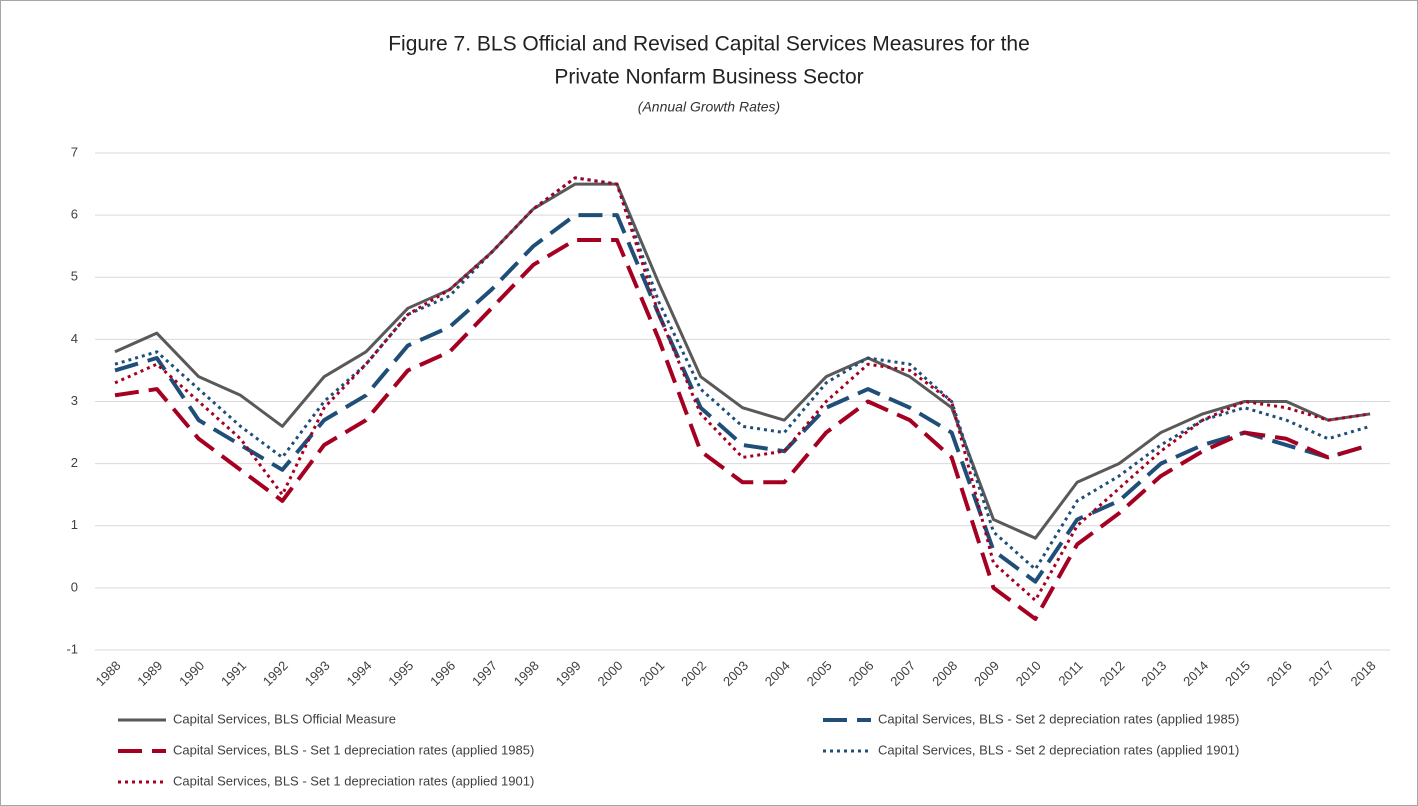  What do you see at coordinates (709, 107) in the screenshot?
I see `chart-subtitle: (Annual Growth Rates)` at bounding box center [709, 107].